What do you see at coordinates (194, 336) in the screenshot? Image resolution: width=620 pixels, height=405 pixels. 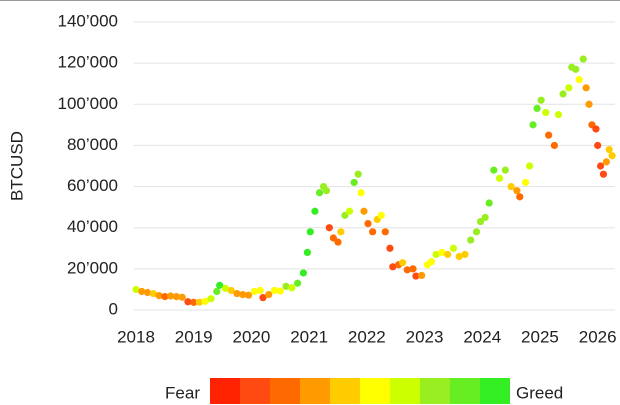 I see `x-tick-label: 2019` at bounding box center [194, 336].